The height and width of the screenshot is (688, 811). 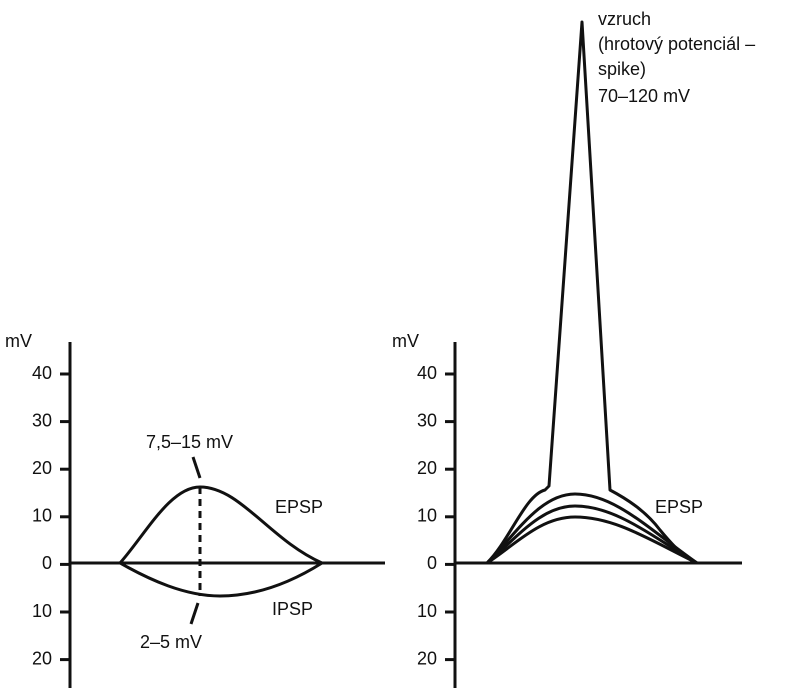 What do you see at coordinates (644, 96) in the screenshot?
I see `spike-label: 70–120 mV` at bounding box center [644, 96].